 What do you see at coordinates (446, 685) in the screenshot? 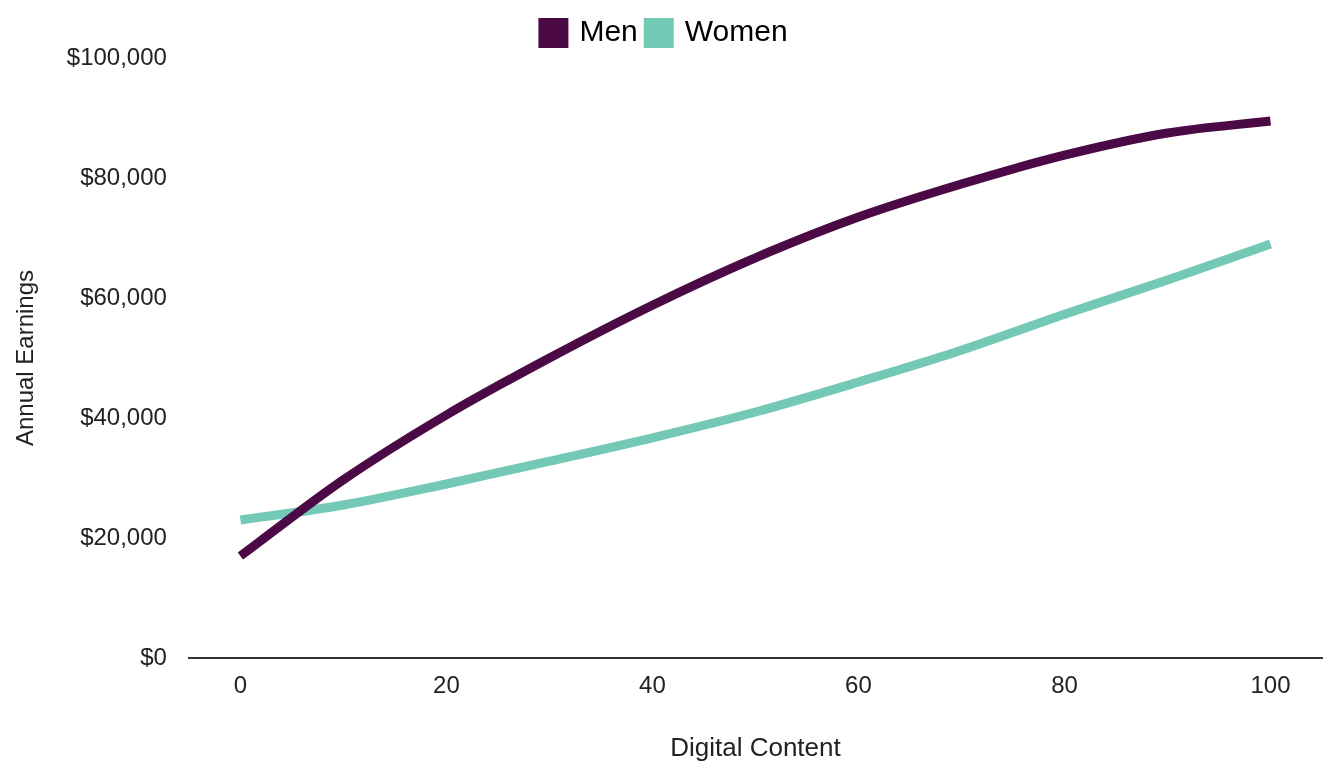
I see `x-tick-label: 20` at bounding box center [446, 685].